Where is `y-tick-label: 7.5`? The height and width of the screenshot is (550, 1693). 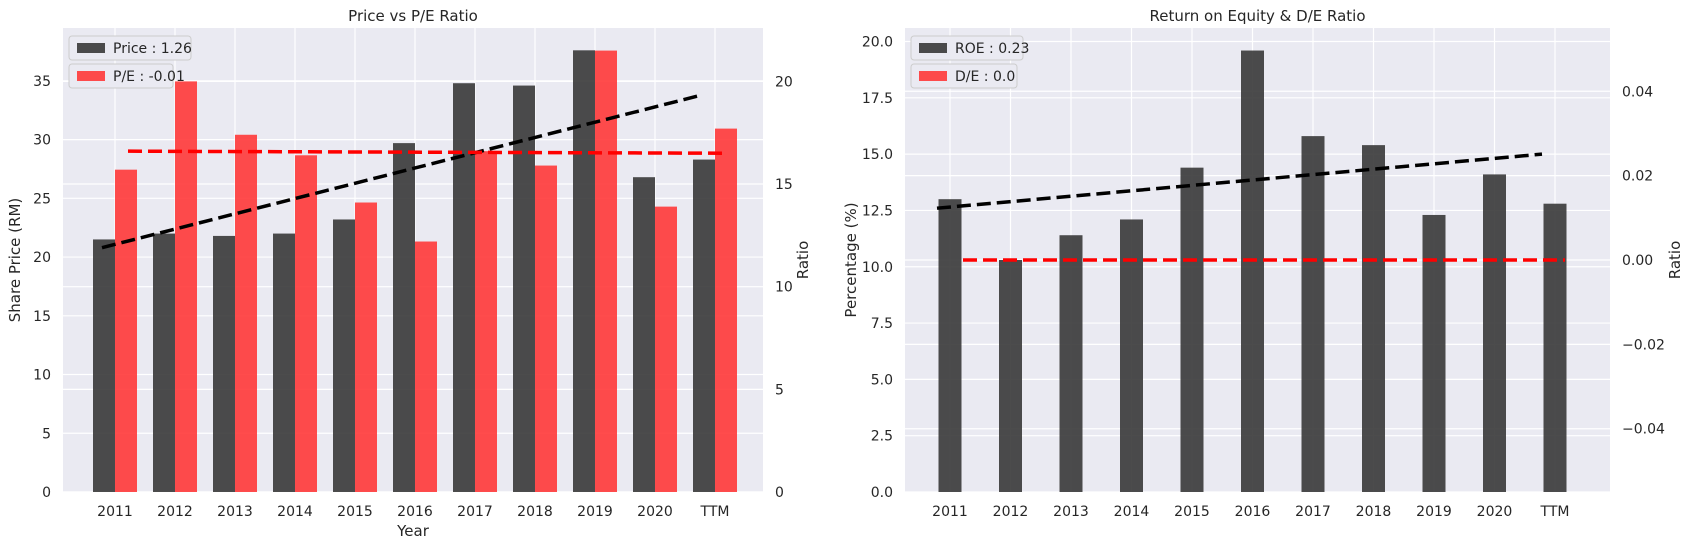
y-tick-label: 7.5 is located at coordinates (882, 324).